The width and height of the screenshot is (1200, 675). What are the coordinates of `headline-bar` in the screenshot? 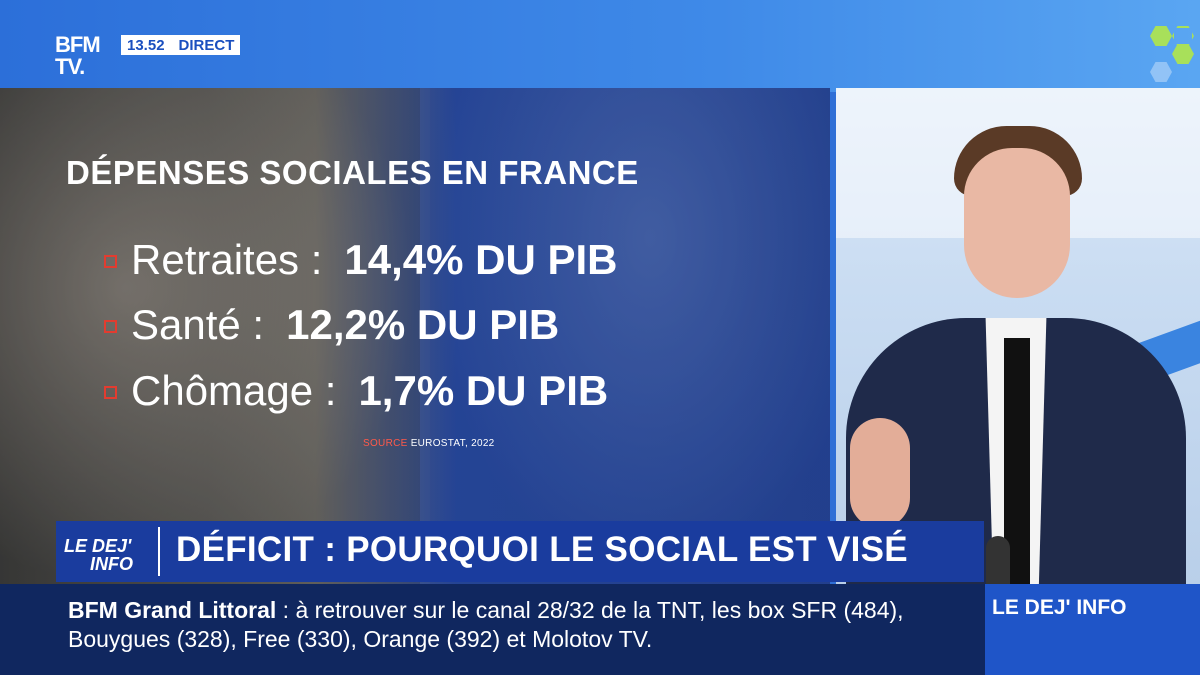 It's located at (520, 551).